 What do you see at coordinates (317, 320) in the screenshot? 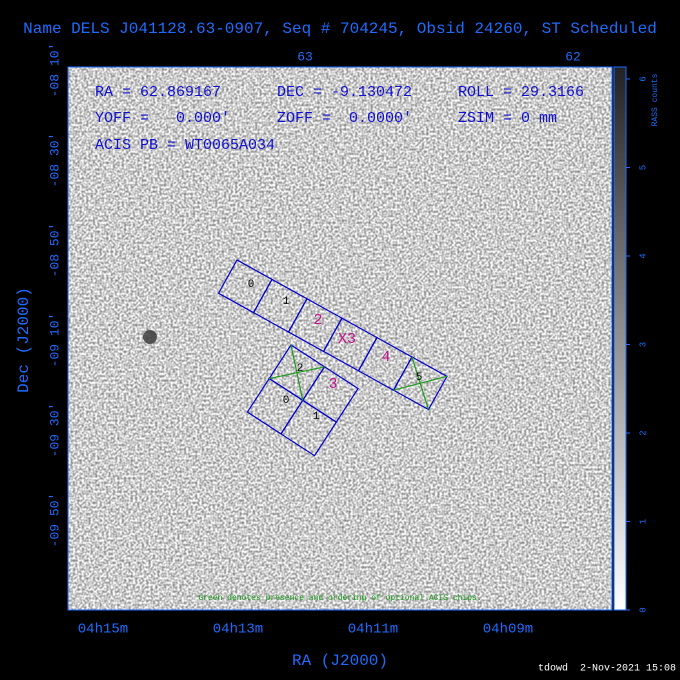
I see `acis-s-chip-label: 2` at bounding box center [317, 320].